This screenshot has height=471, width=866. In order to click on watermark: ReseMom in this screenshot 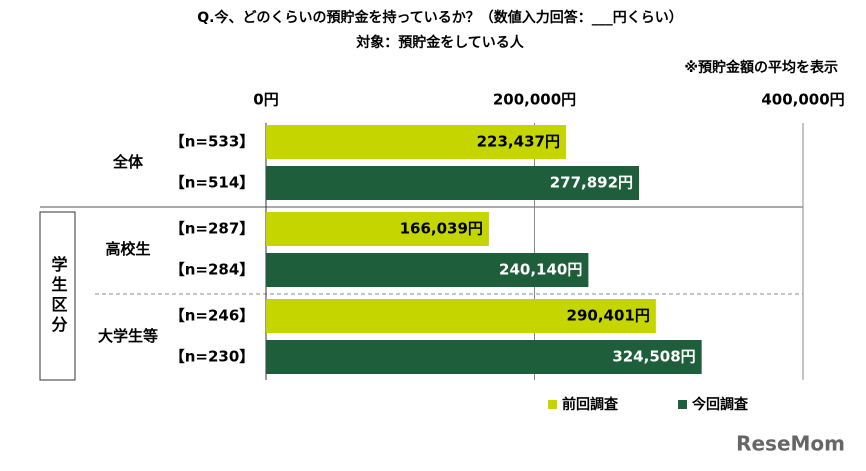, I will do `click(790, 444)`.